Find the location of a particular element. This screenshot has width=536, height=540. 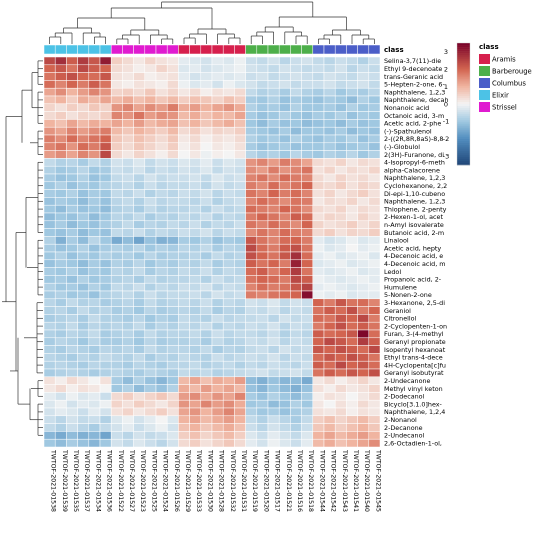

column-label: TWTOF-2021-01524 is located at coordinates (165, 480).